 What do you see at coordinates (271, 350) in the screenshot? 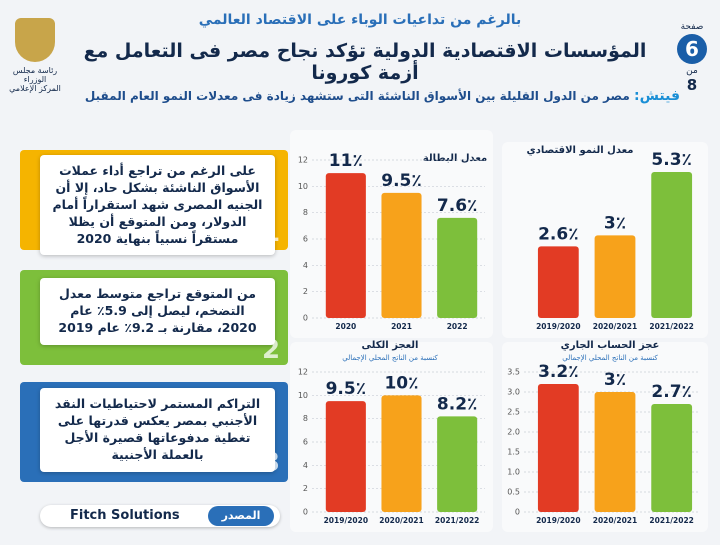
I see `note-number: 2` at bounding box center [271, 350].